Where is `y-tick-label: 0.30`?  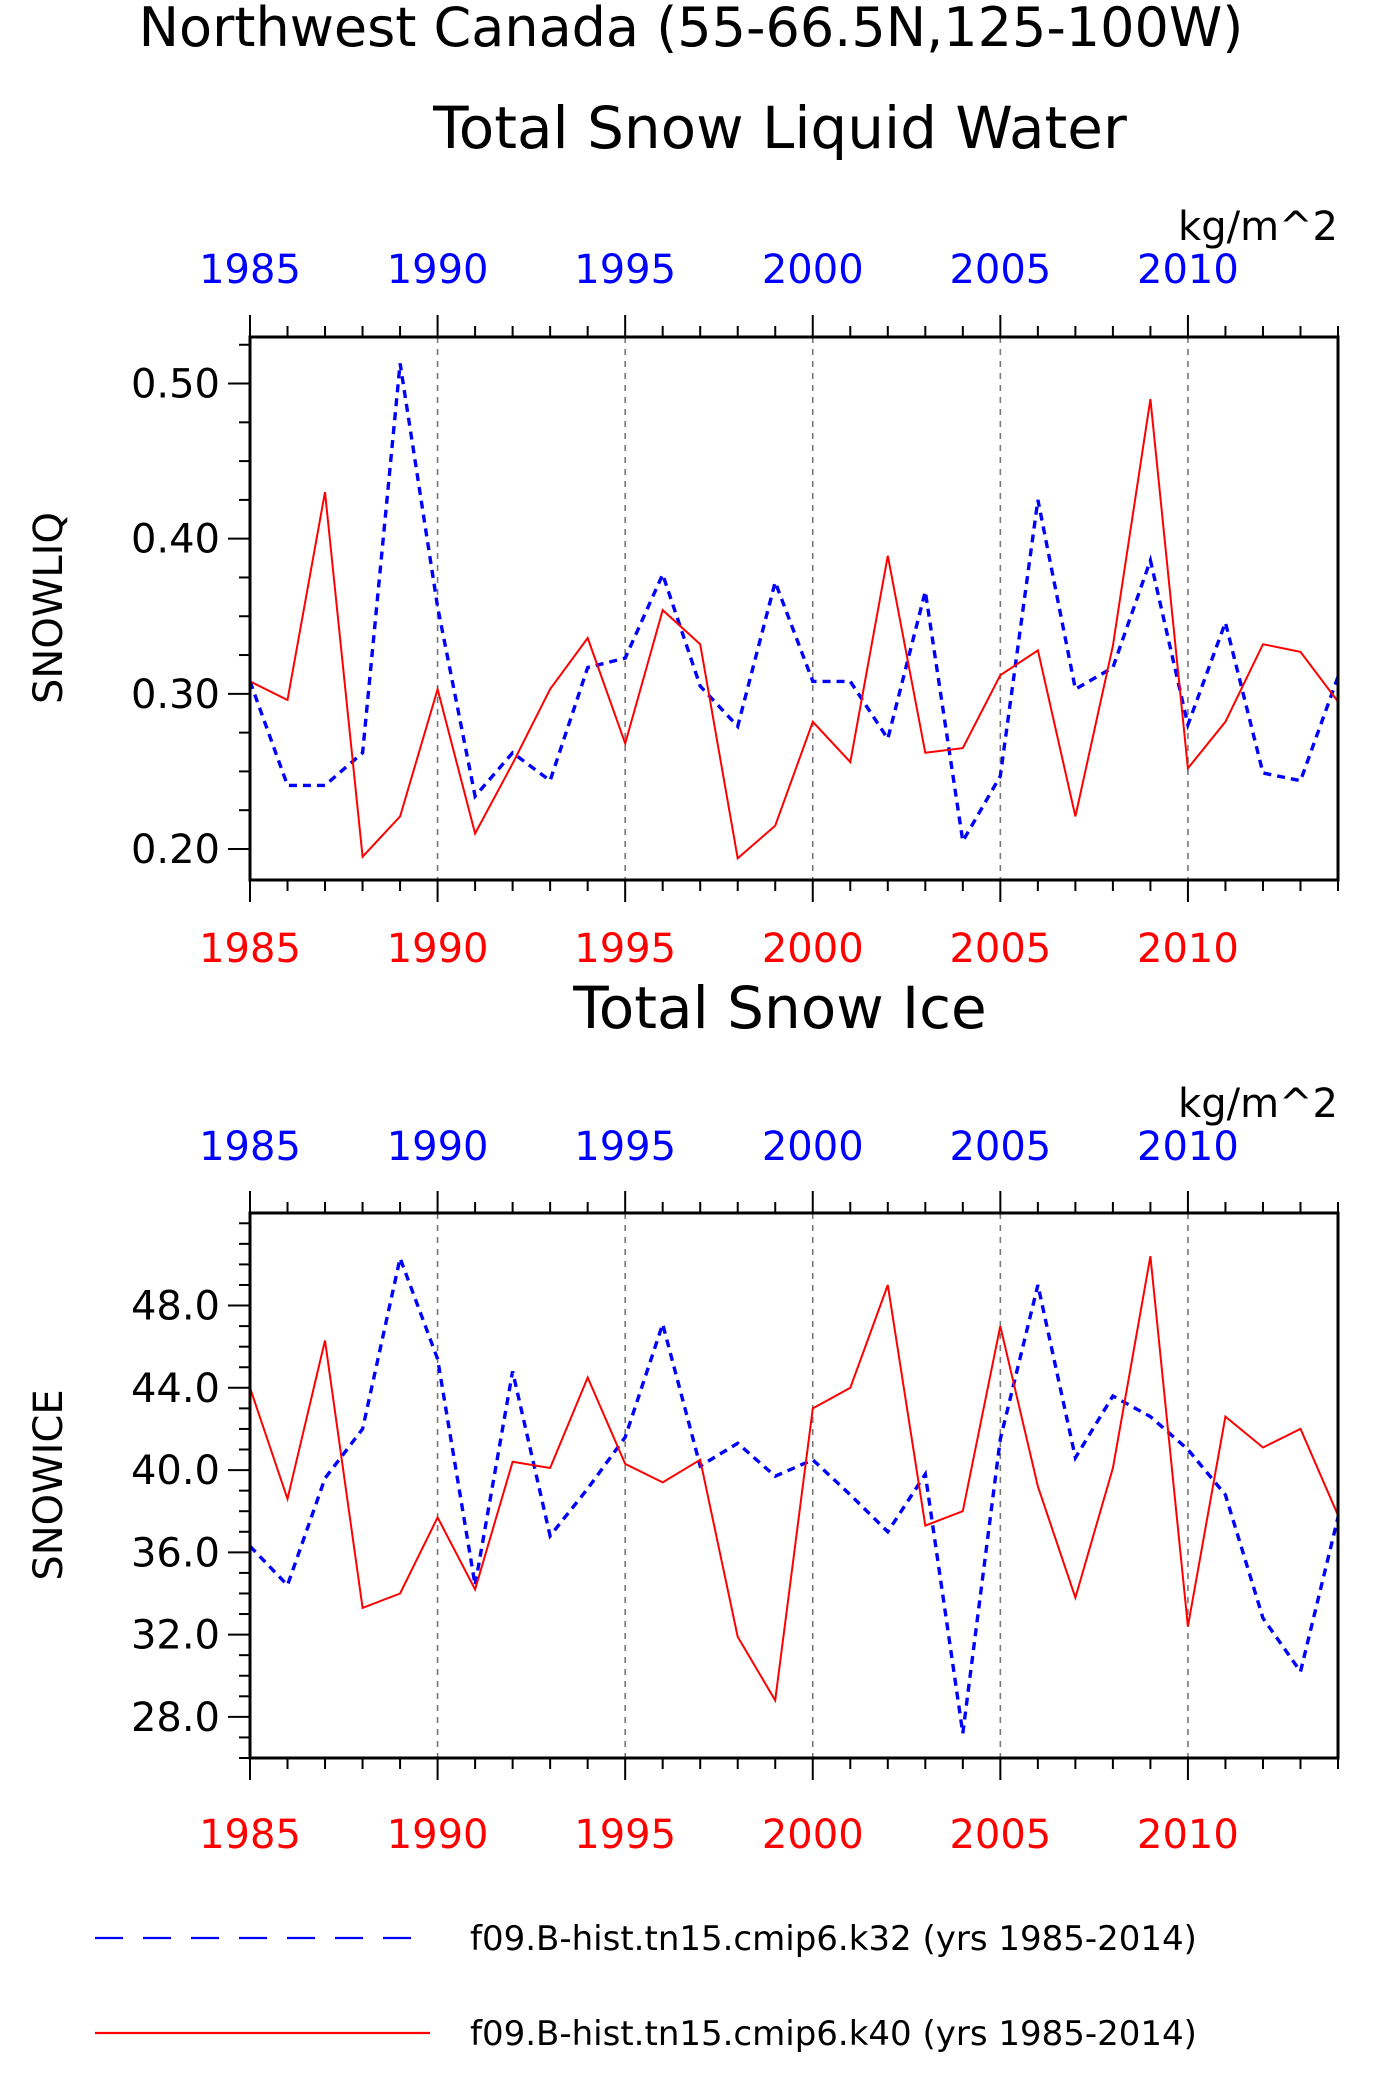 y-tick-label: 0.30 is located at coordinates (175, 695).